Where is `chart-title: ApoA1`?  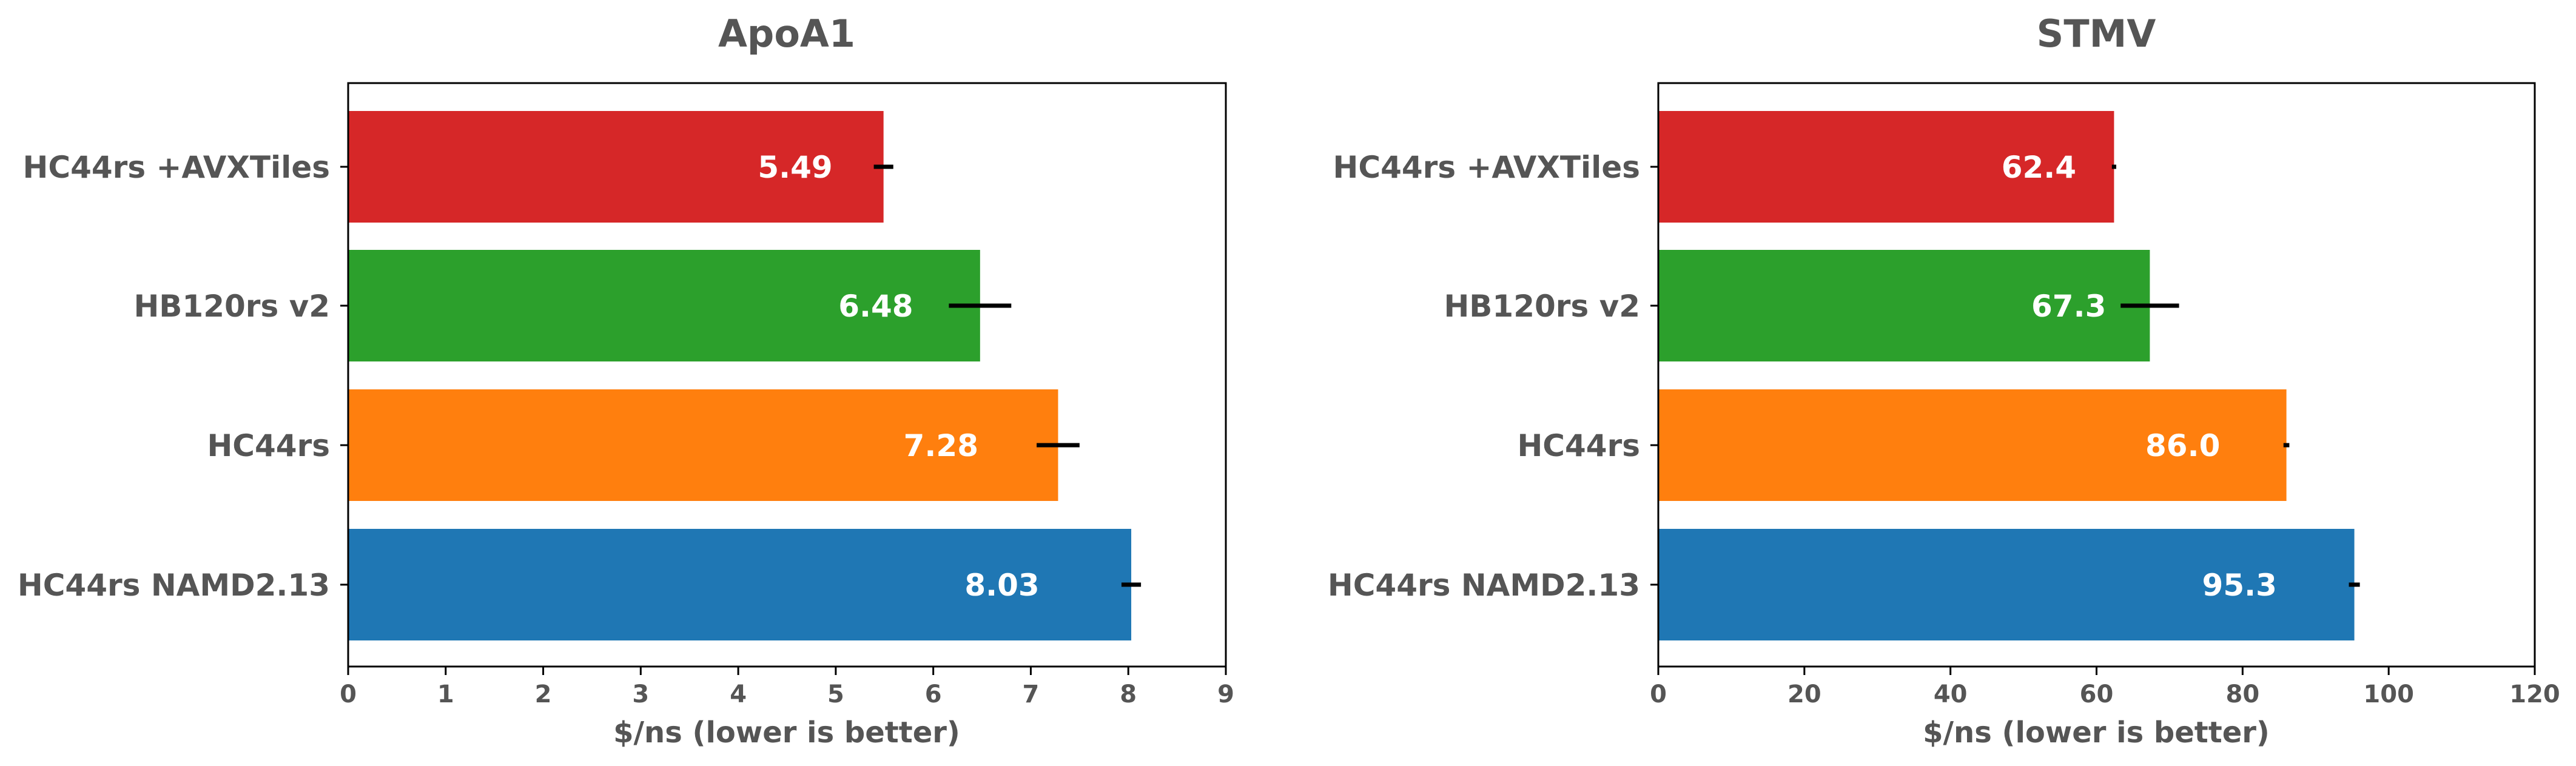
chart-title: ApoA1 is located at coordinates (786, 34).